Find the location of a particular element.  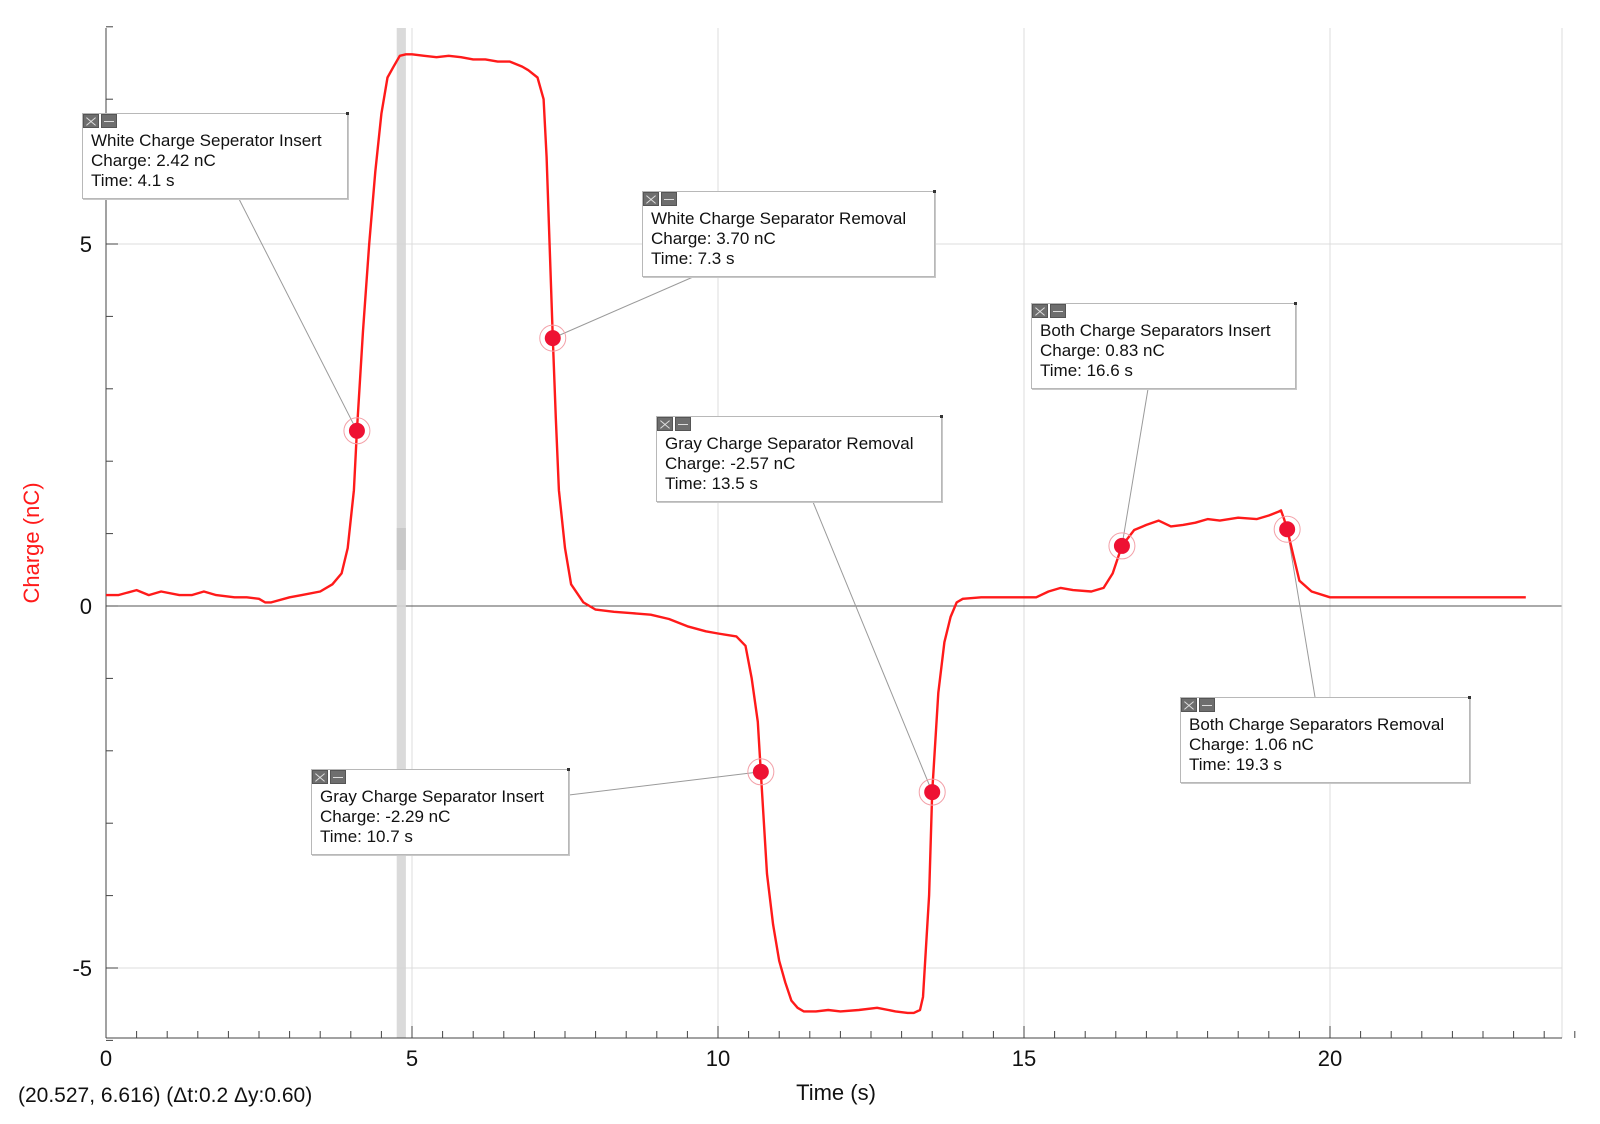

x-tick-label: 10 is located at coordinates (718, 1058).